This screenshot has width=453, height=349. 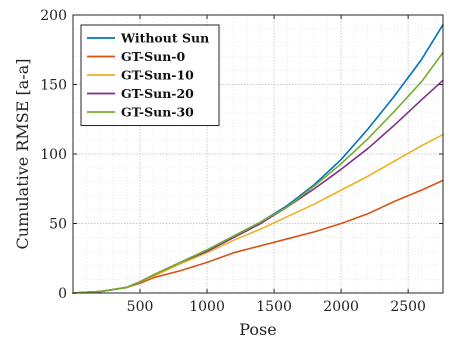 What do you see at coordinates (157, 75) in the screenshot?
I see `legend-label-3: GT-Sun-10` at bounding box center [157, 75].